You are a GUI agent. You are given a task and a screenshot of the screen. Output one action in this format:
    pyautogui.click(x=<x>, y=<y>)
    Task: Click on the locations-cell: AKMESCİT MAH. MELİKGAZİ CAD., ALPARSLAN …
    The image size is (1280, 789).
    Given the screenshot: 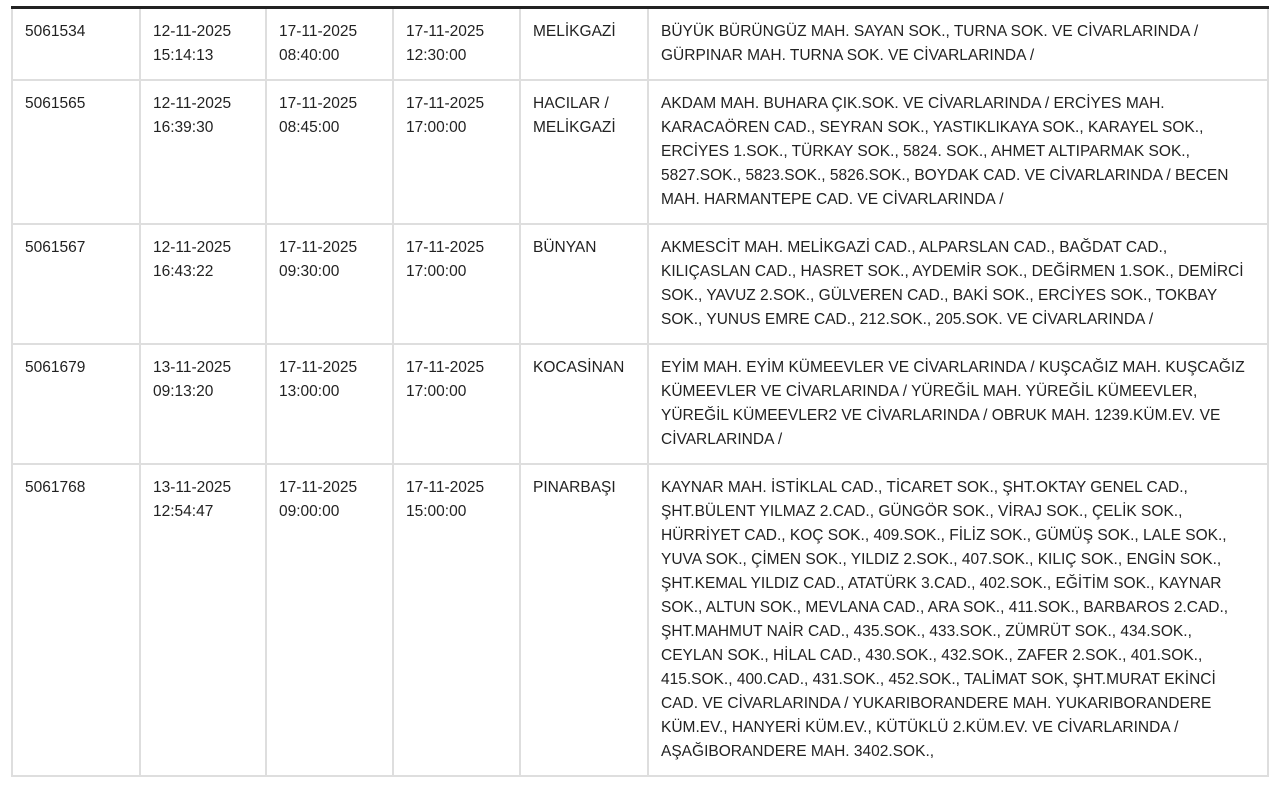 What is the action you would take?
    pyautogui.click(x=958, y=284)
    